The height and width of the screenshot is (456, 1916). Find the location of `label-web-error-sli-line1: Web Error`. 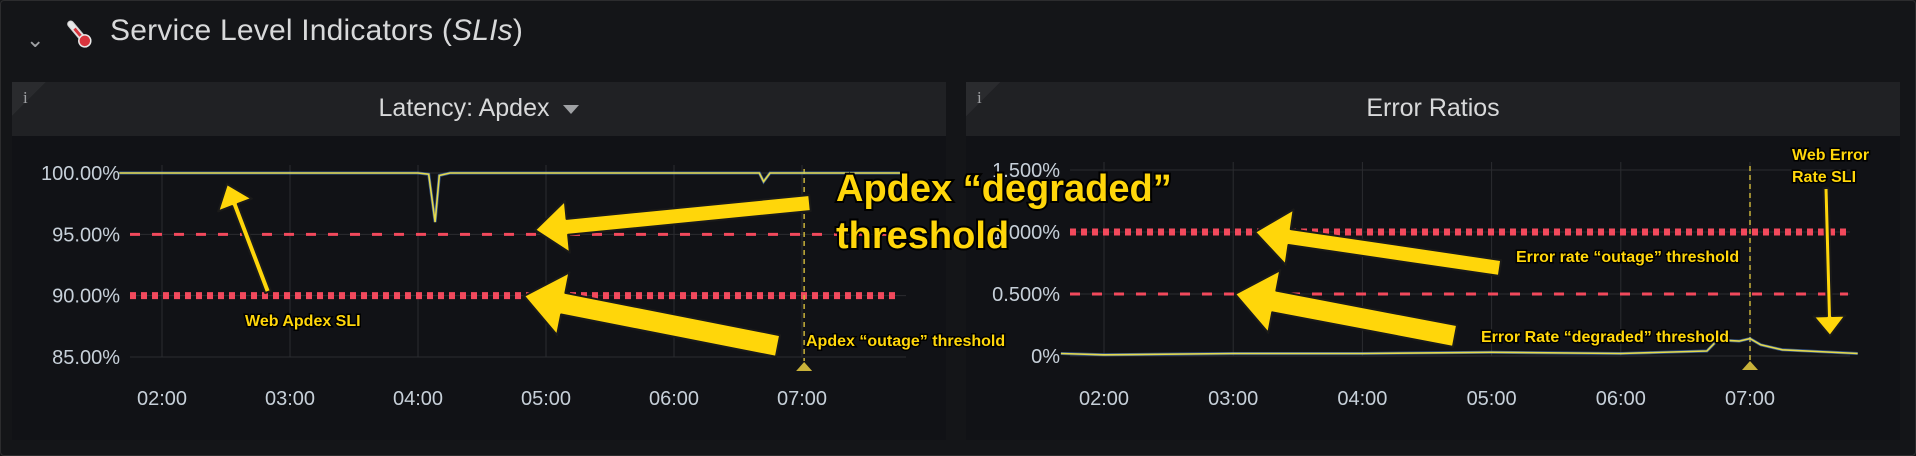

label-web-error-sli-line1: Web Error is located at coordinates (1830, 155).